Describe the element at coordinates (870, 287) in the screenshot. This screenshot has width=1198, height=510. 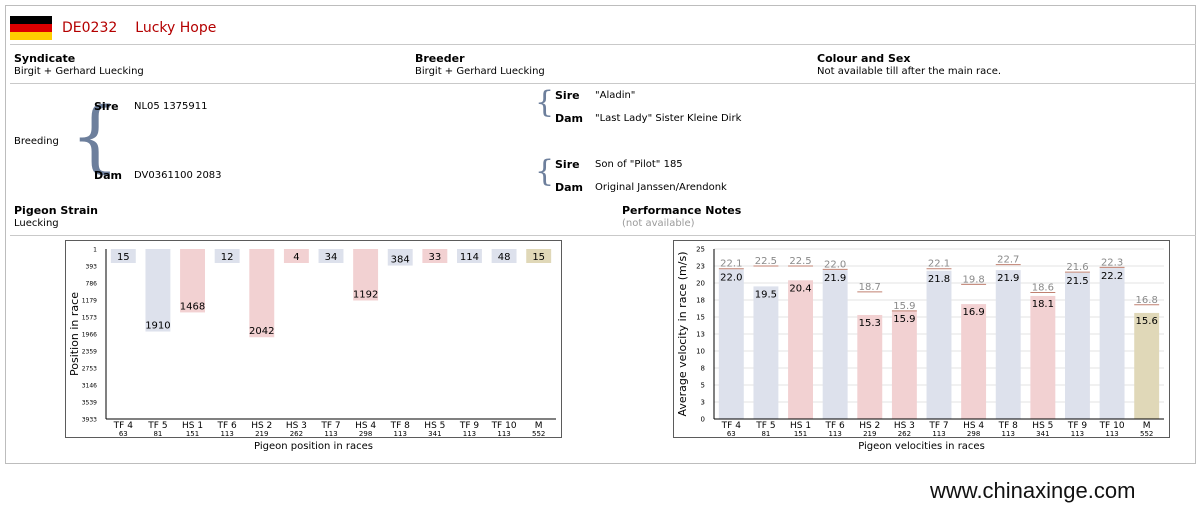
I see `reference-label: 18.7` at that location.